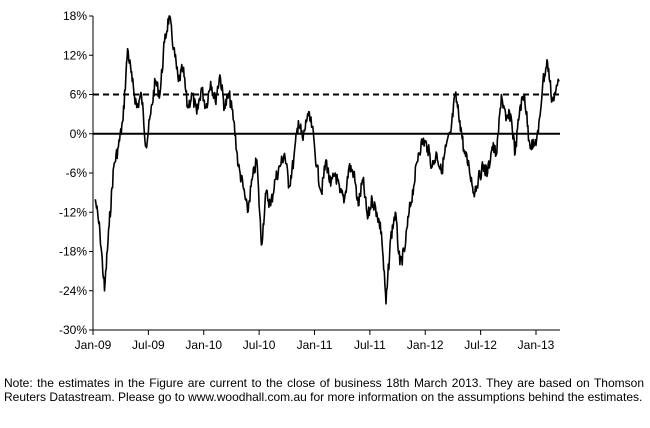 The width and height of the screenshot is (650, 428). What do you see at coordinates (326, 114) in the screenshot?
I see `reference-lines` at bounding box center [326, 114].